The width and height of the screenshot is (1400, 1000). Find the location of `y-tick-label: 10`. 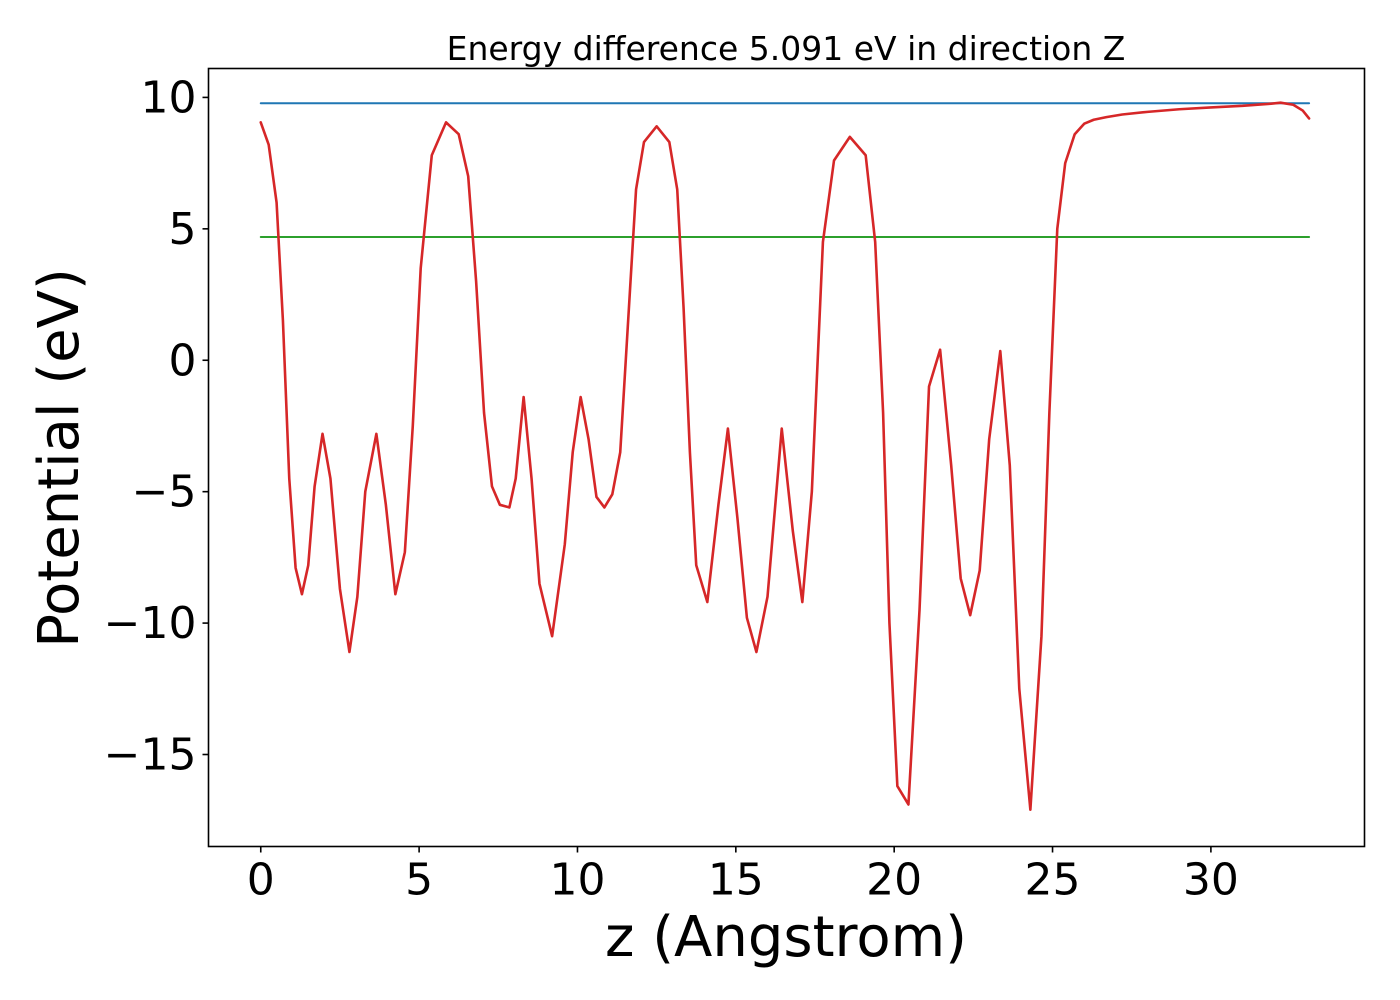

y-tick-label: 10 is located at coordinates (169, 97).